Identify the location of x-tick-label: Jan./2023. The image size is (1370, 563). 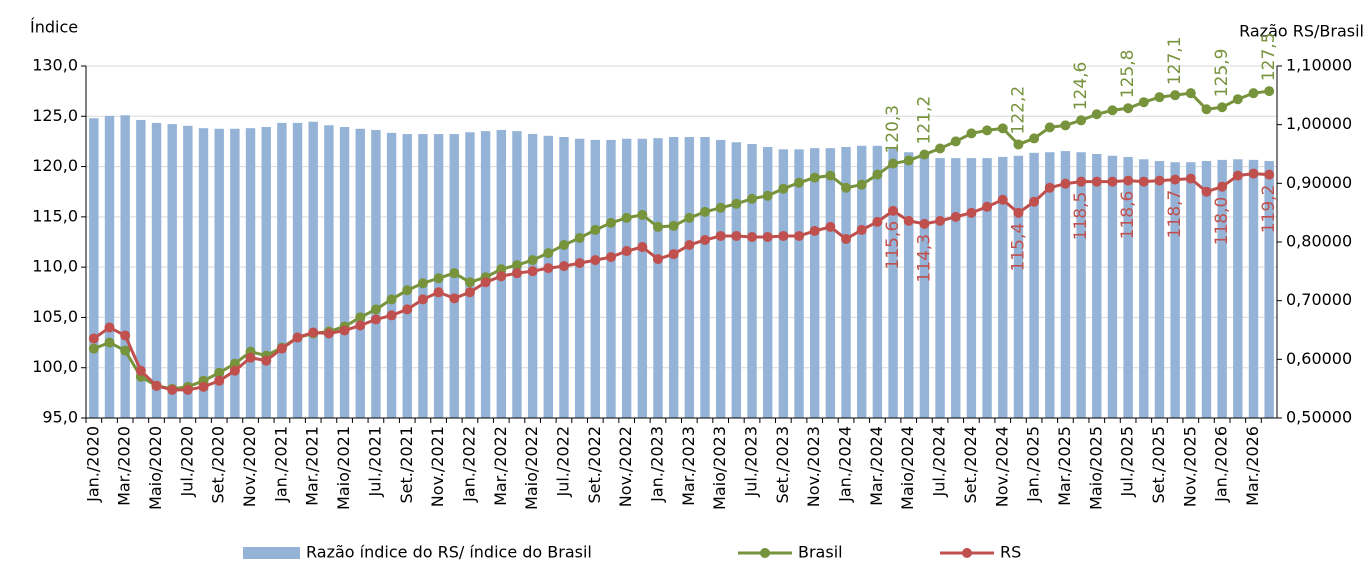
(656, 464).